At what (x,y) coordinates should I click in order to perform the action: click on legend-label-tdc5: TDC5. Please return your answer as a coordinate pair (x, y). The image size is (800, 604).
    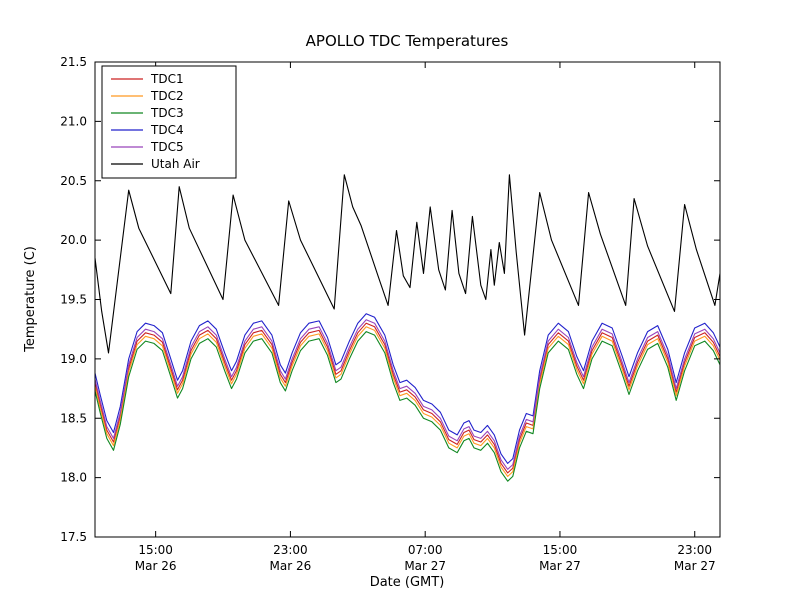
    Looking at the image, I should click on (167, 147).